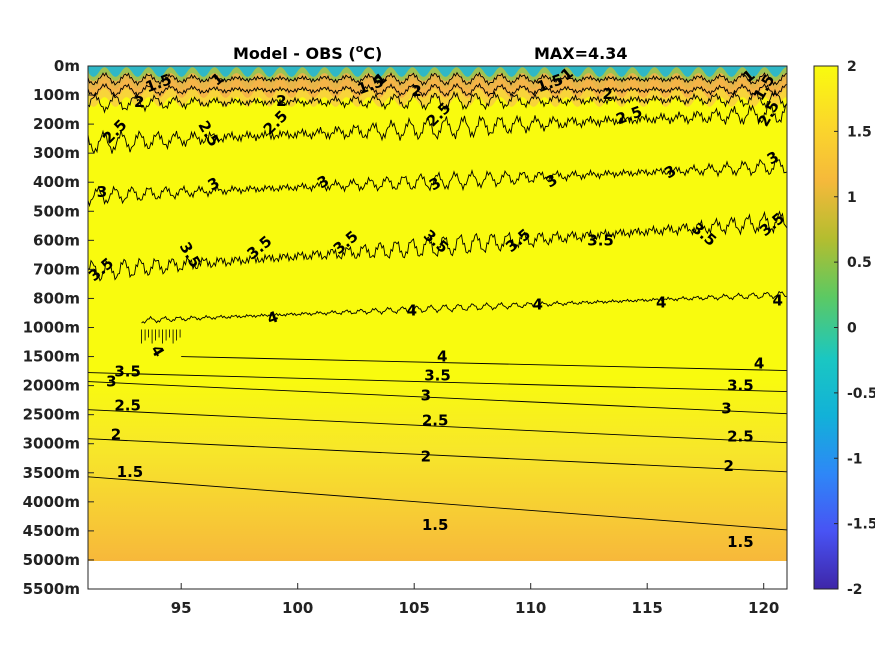 This screenshot has width=875, height=656. I want to click on y-tick-label: 700m, so click(56, 269).